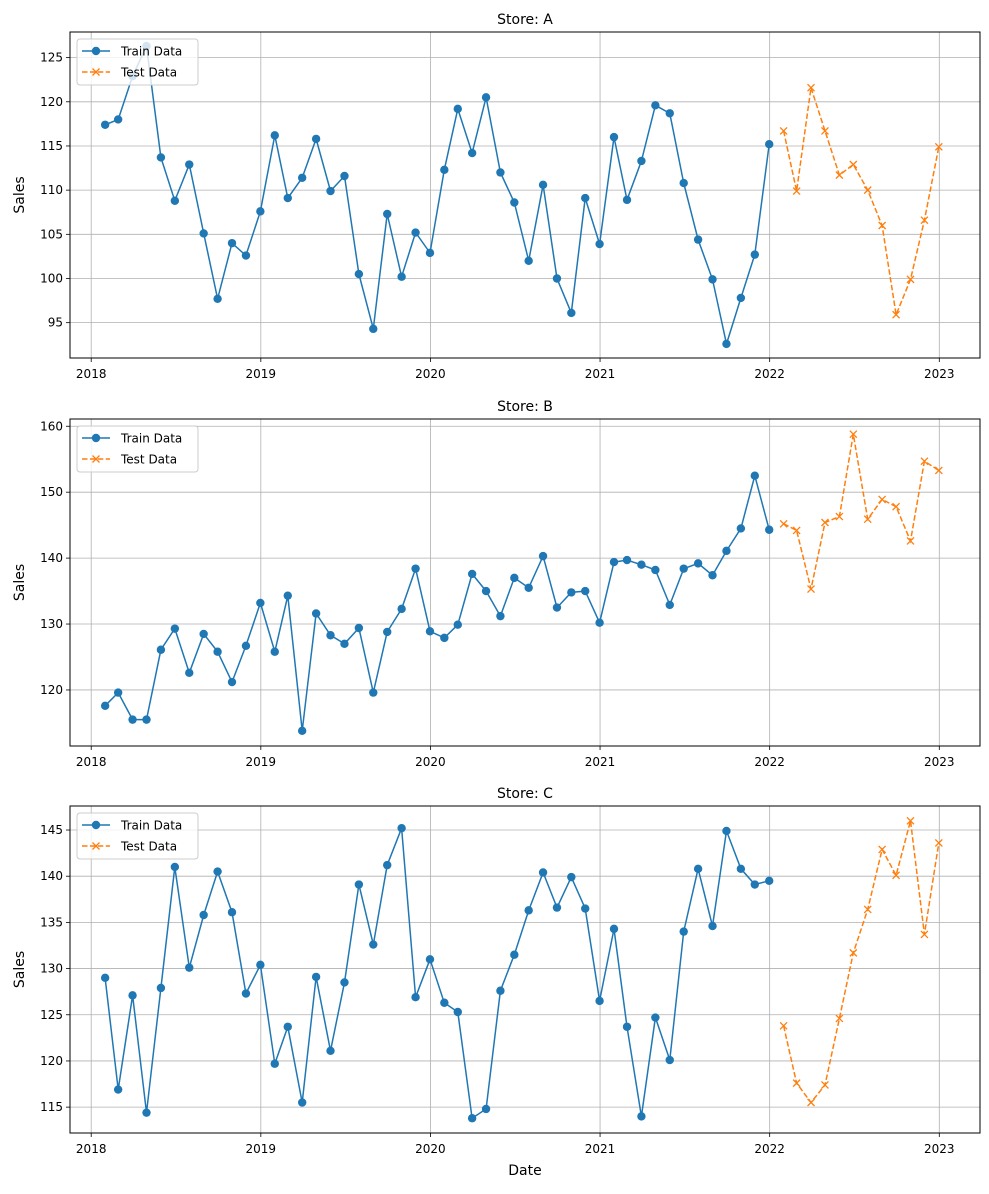 The image size is (989, 1194). What do you see at coordinates (525, 20) in the screenshot?
I see `subplot-title: Store: A` at bounding box center [525, 20].